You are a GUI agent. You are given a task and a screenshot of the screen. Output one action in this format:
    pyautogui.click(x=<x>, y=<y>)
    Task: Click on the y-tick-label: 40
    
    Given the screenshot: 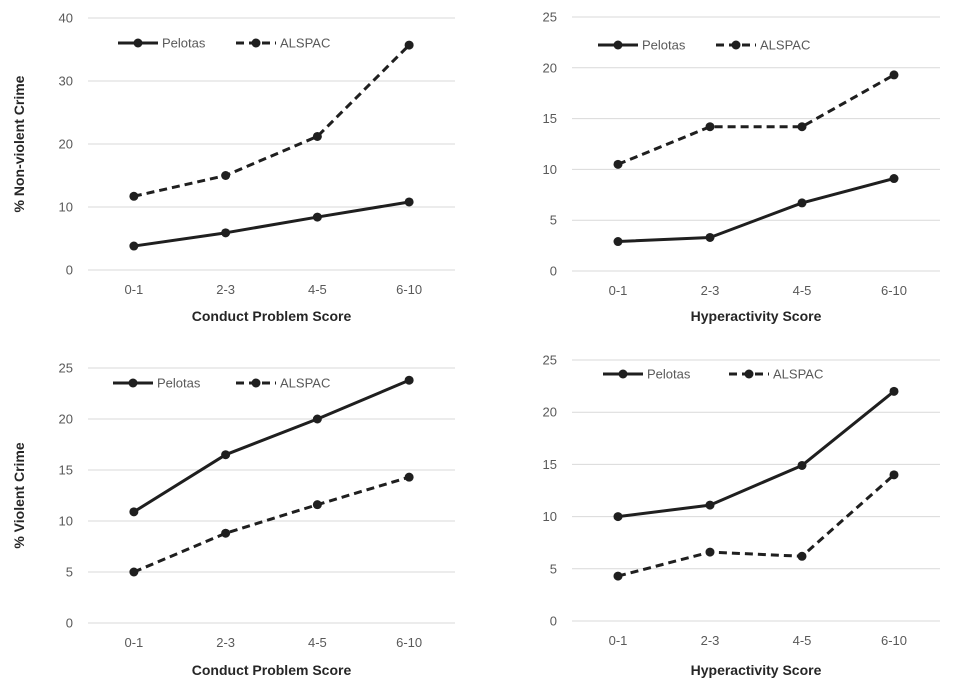 What is the action you would take?
    pyautogui.click(x=66, y=18)
    